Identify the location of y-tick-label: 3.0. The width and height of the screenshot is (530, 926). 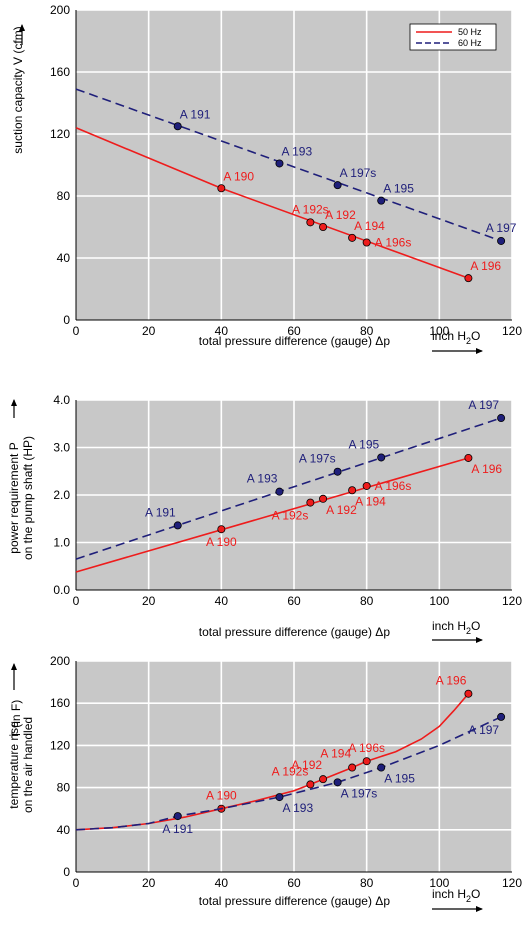
(61, 448).